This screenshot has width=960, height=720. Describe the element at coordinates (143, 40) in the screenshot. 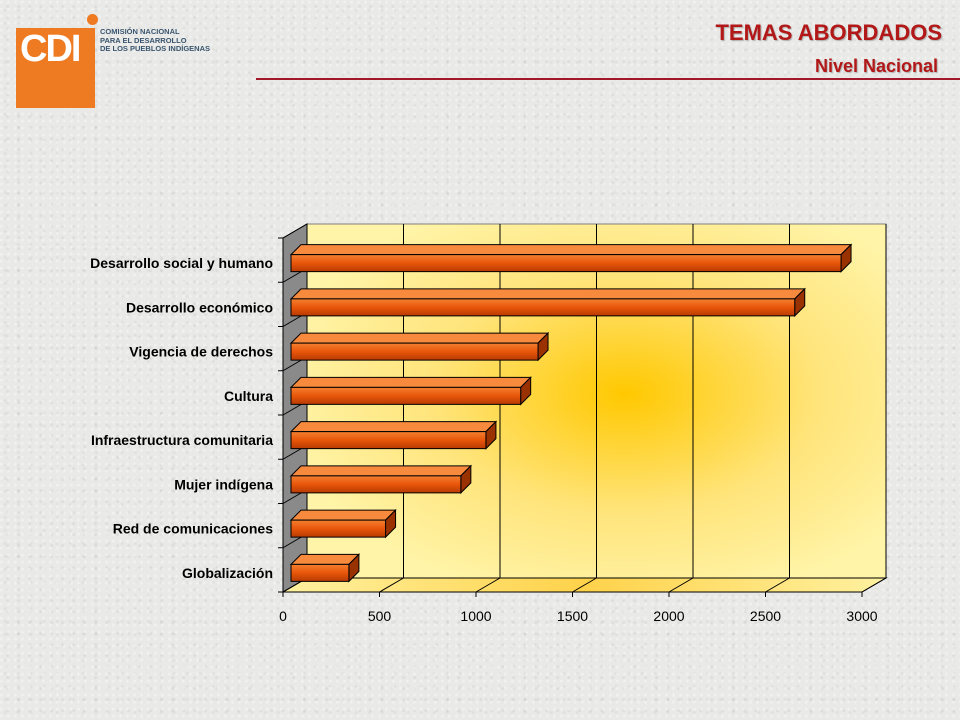

I see `logo-org-line: PARA EL DESARROLLO` at that location.